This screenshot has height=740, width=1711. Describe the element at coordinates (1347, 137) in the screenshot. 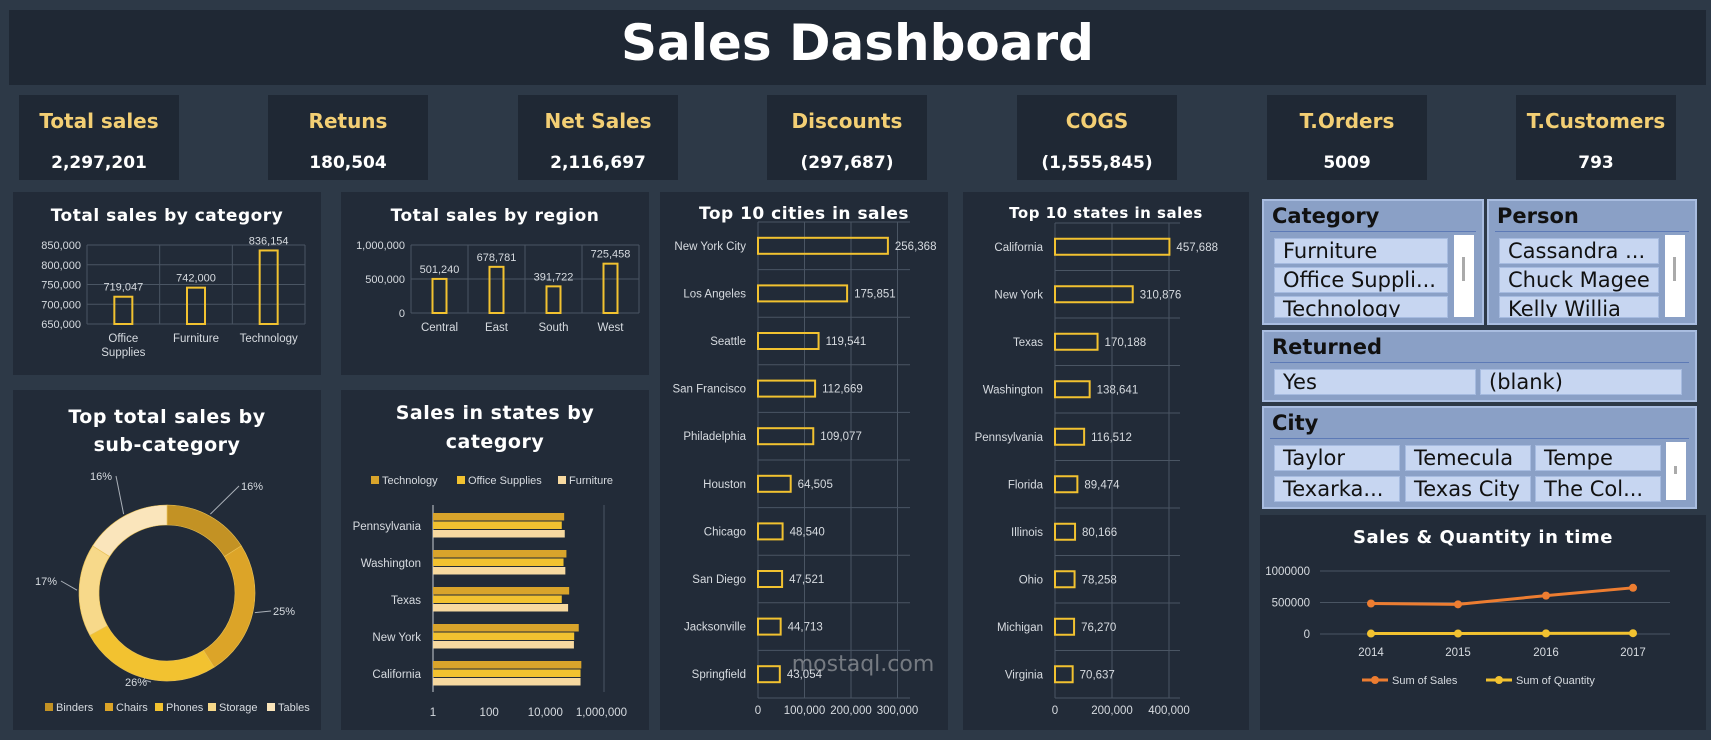

I see `kpi-total-orders: T.Orders 5009` at that location.